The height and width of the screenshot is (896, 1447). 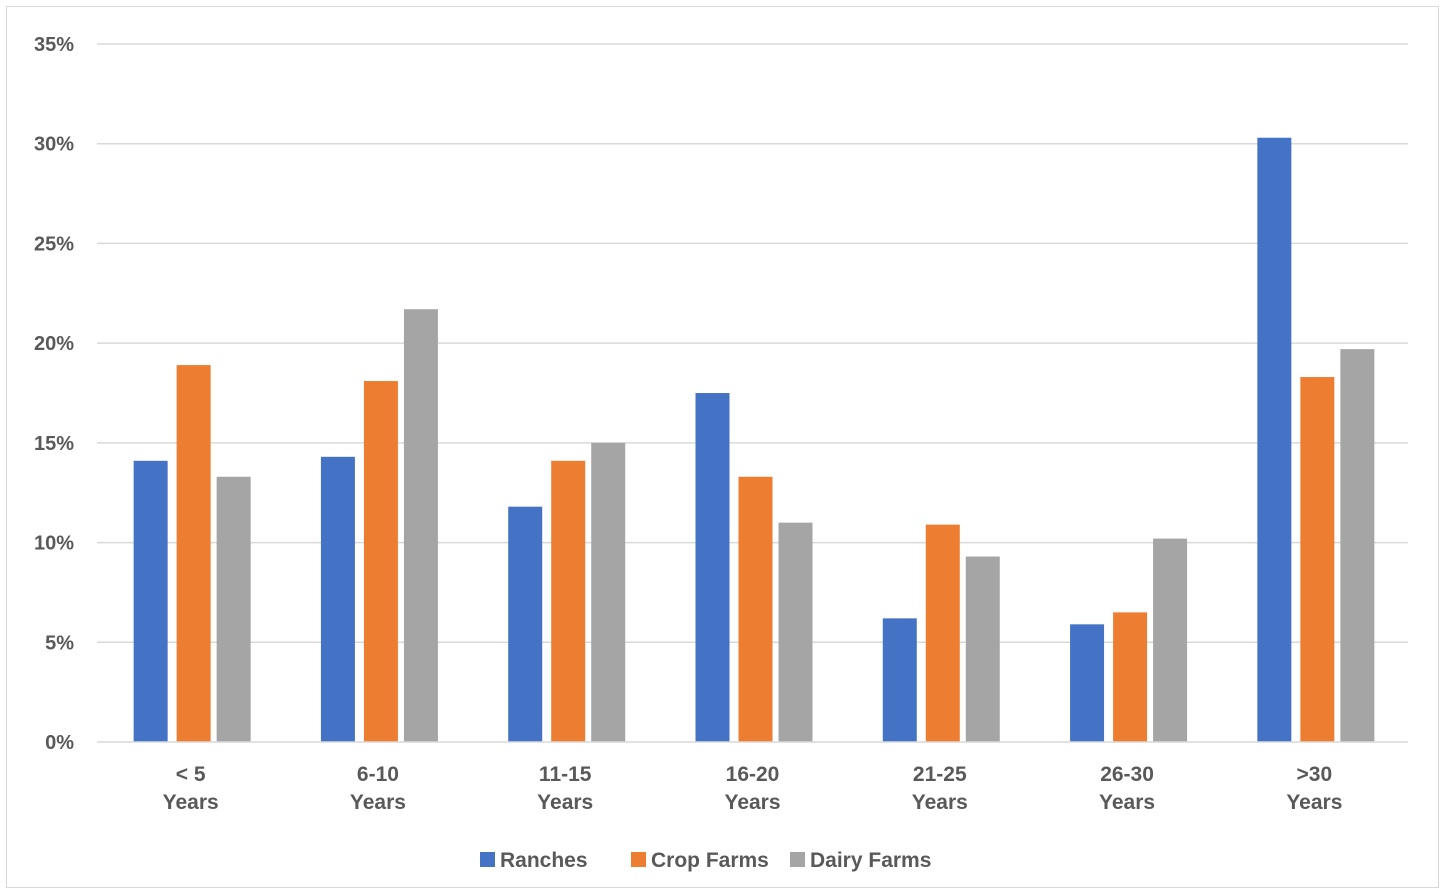 What do you see at coordinates (54, 394) in the screenshot?
I see `y-axis-ticks: 0% 5% 10% 15% 20% 25% 30% 35%` at bounding box center [54, 394].